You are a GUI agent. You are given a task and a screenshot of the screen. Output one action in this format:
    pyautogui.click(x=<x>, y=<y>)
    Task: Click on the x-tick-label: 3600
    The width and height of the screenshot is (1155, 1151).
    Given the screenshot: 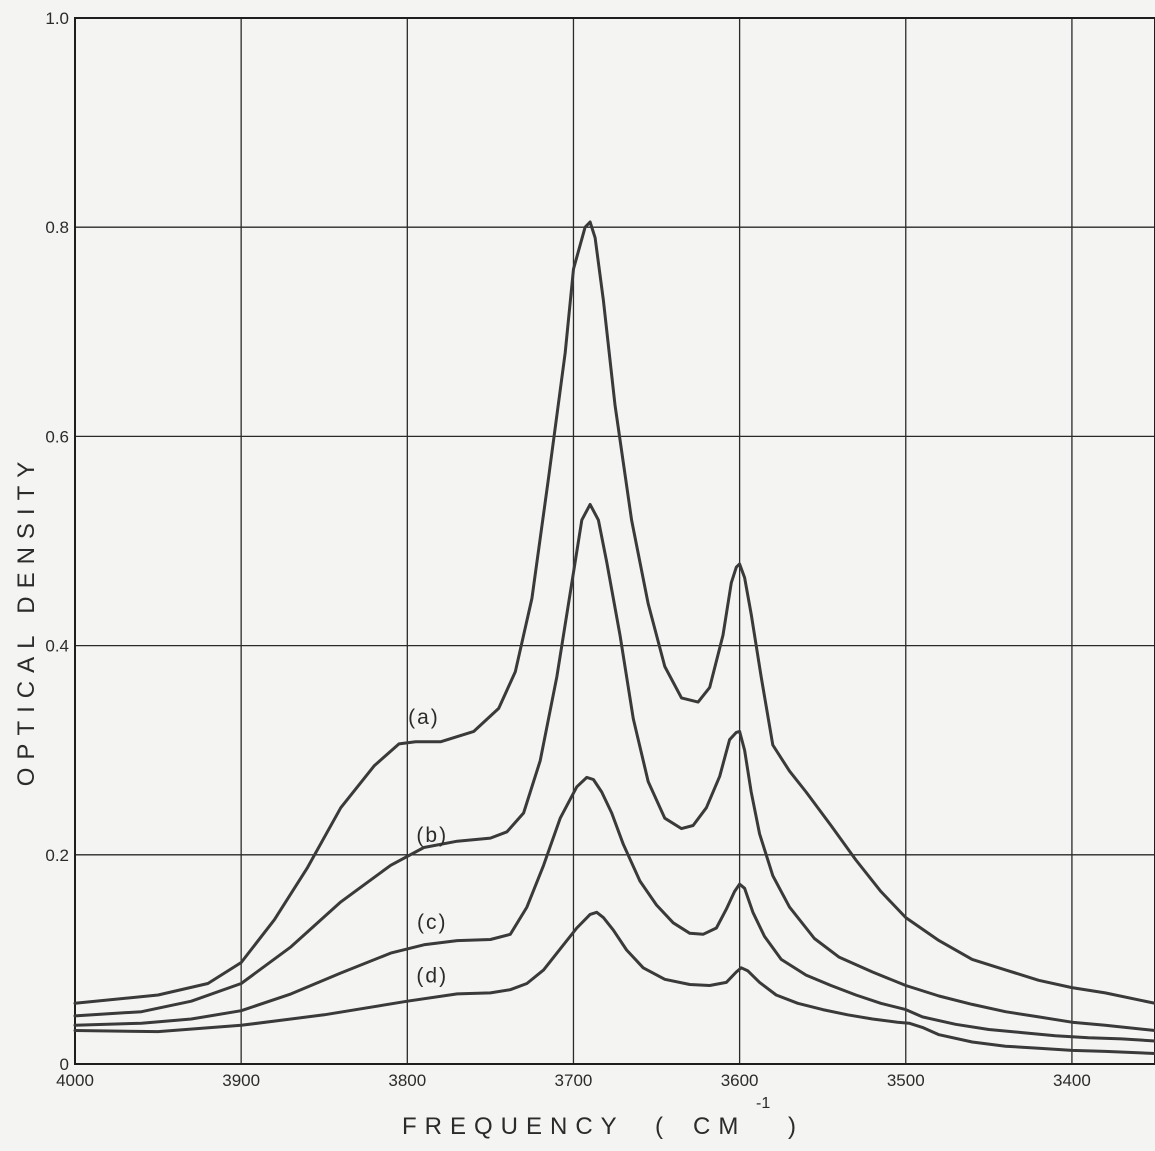 What is the action you would take?
    pyautogui.click(x=740, y=1080)
    